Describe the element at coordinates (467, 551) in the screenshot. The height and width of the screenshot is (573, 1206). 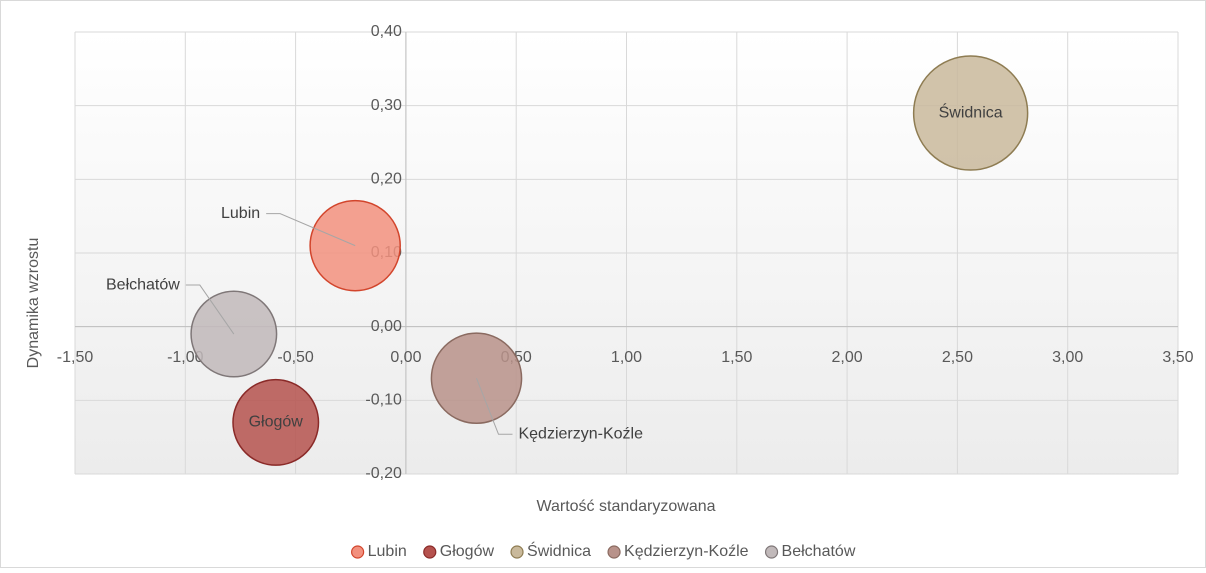
I see `legend-label: Głogów` at that location.